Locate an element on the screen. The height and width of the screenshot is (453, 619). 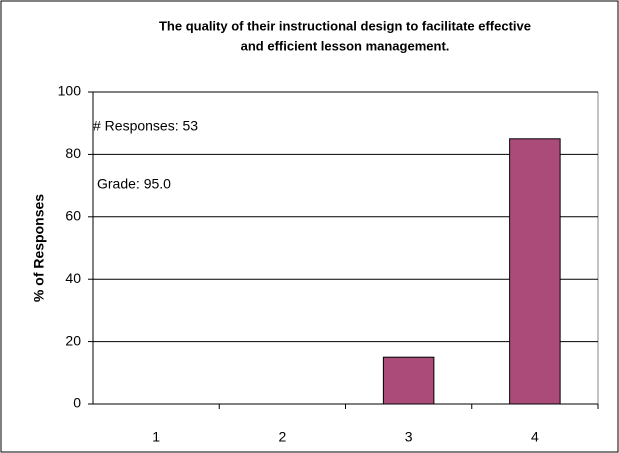
x-tick-label: 1 is located at coordinates (156, 437).